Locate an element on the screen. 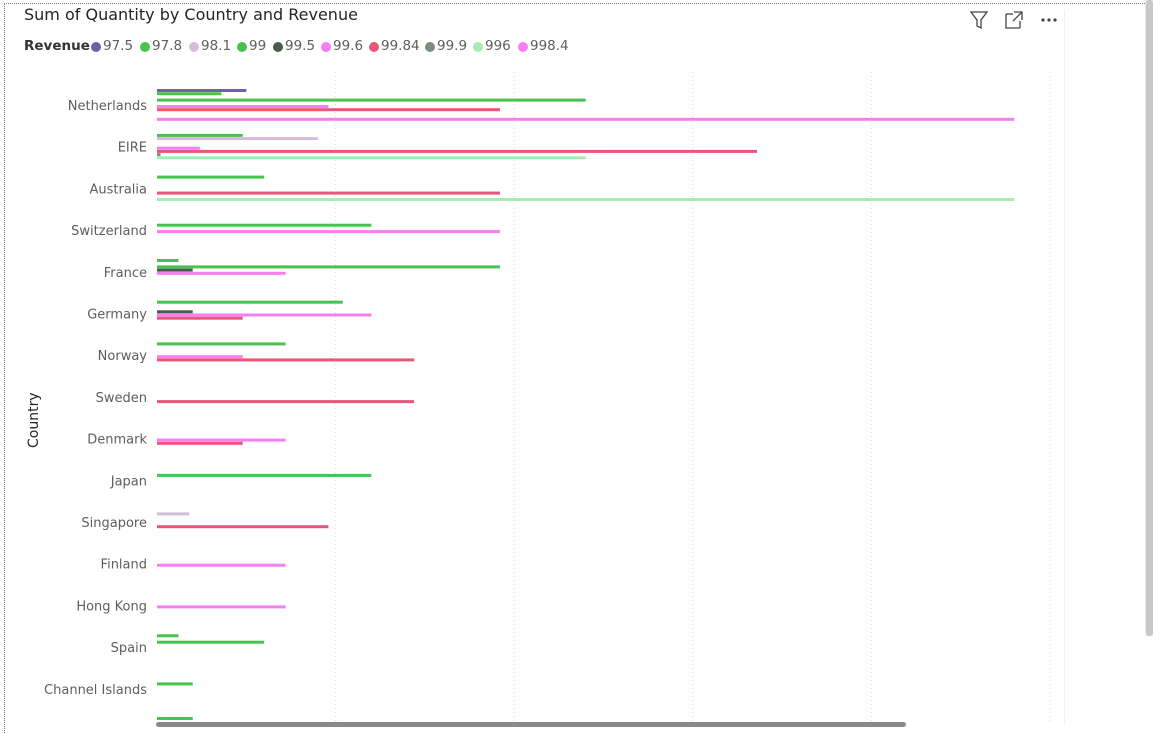 The image size is (1153, 733). chart-title: Sum of Quantity by Country and Revenue is located at coordinates (191, 14).